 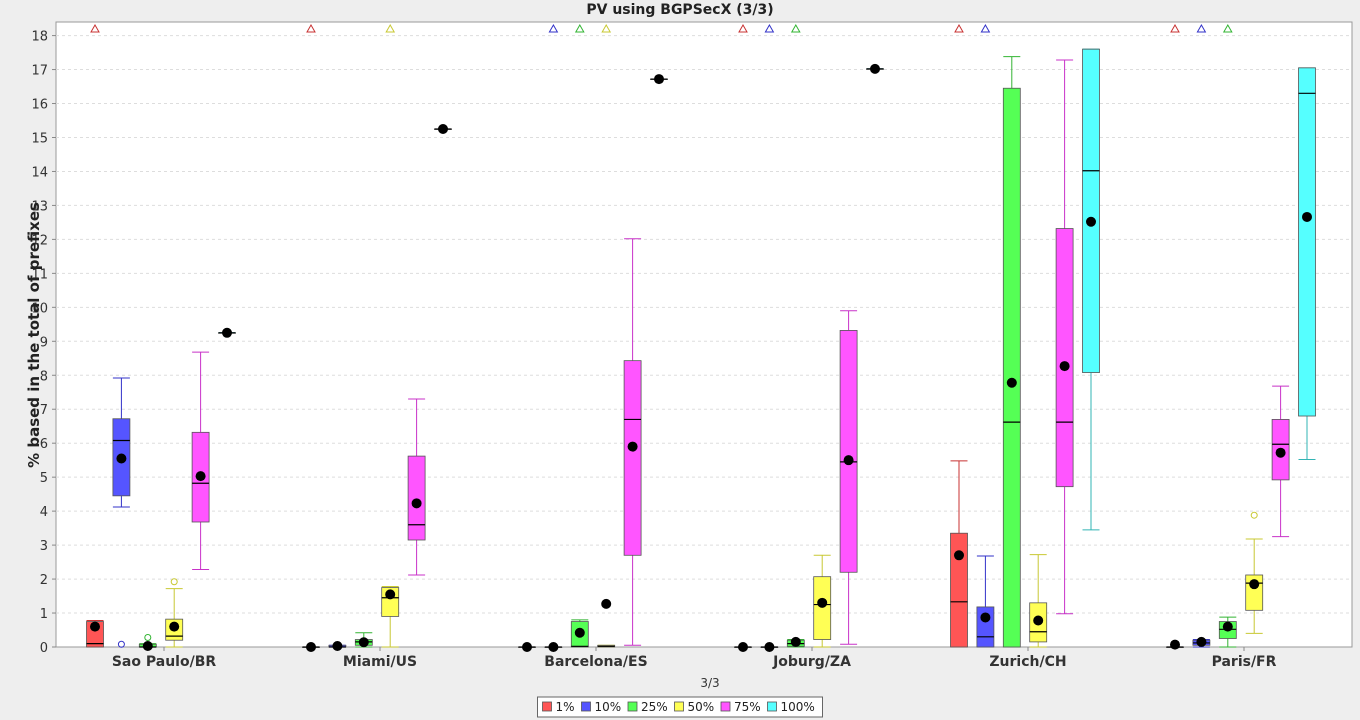 What do you see at coordinates (701, 707) in the screenshot?
I see `legend-label: 50%` at bounding box center [701, 707].